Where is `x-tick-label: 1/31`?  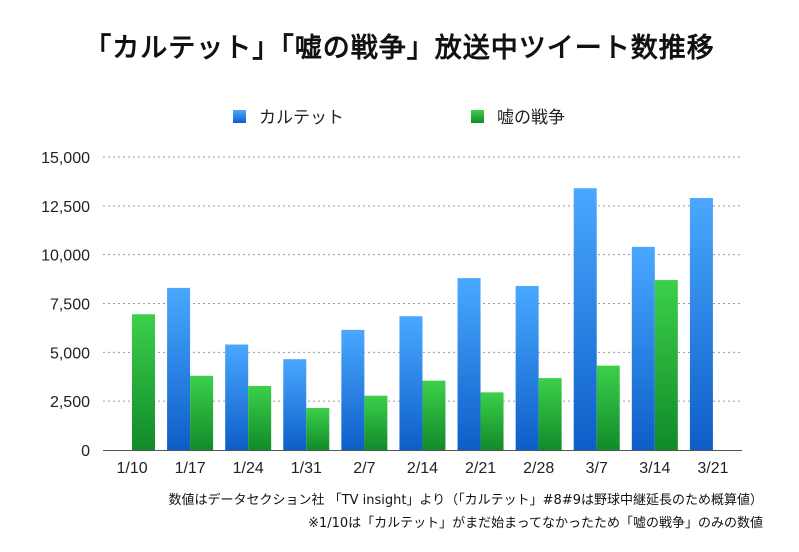
x-tick-label: 1/31 is located at coordinates (306, 468).